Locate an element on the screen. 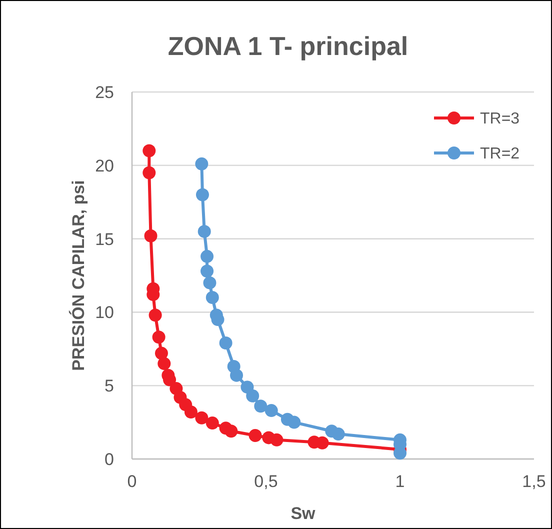  y-tick-label: 15 is located at coordinates (104, 239).